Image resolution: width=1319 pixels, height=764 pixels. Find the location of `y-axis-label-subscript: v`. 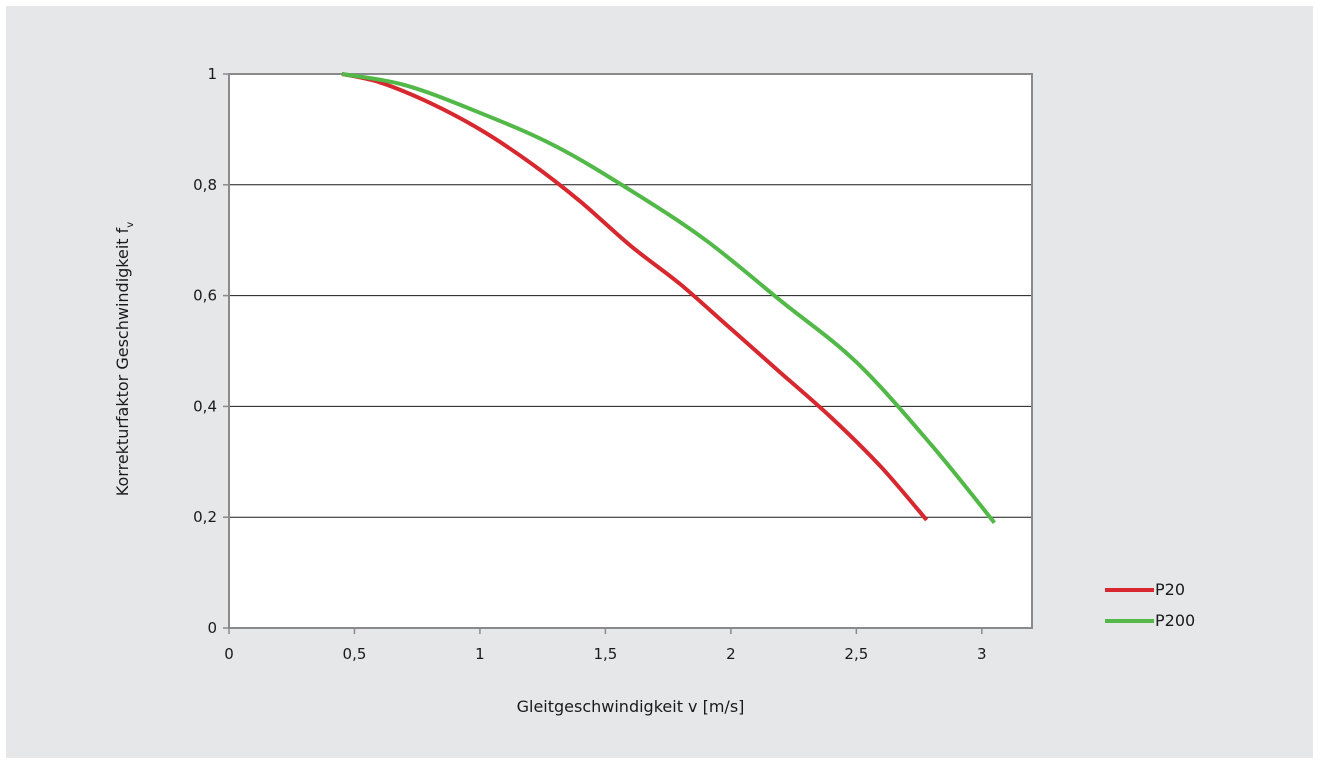

y-axis-label-subscript: v is located at coordinates (130, 225).